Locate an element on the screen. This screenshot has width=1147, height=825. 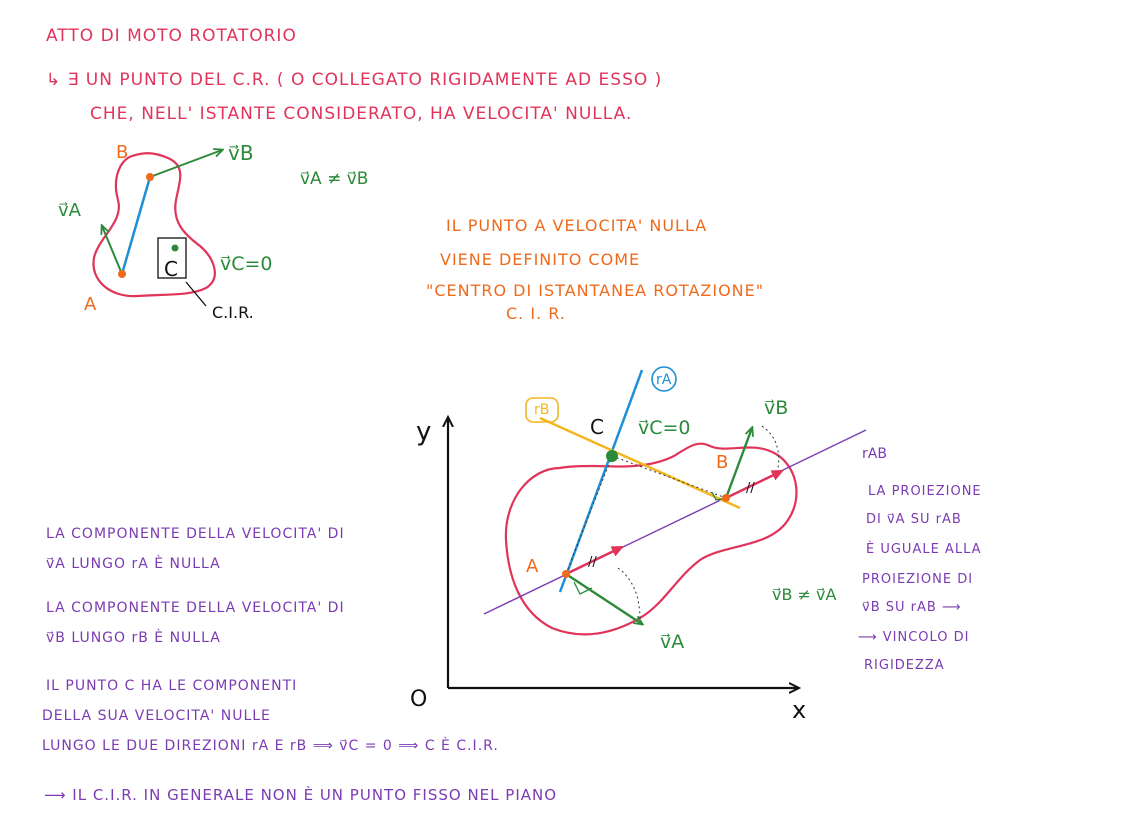
right-note-7: RIGIDEZZA is located at coordinates (904, 665).